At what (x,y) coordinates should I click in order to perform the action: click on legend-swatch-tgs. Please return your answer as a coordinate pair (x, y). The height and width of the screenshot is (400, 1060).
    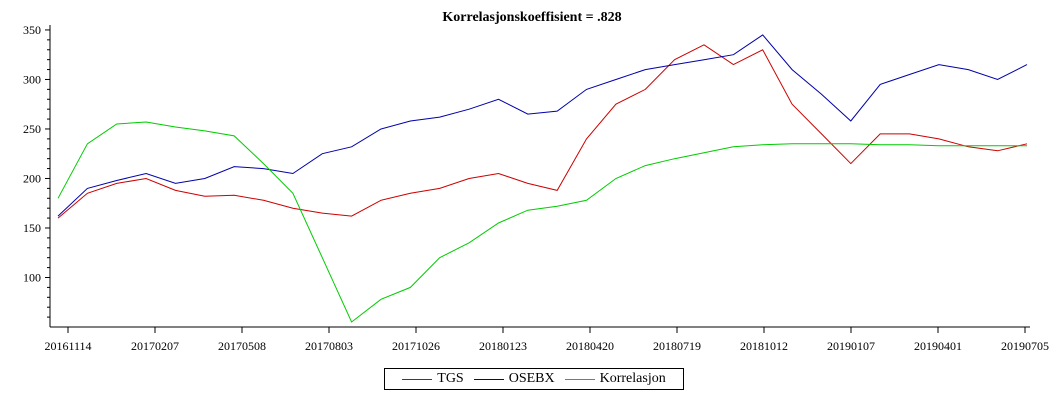
    Looking at the image, I should click on (417, 379).